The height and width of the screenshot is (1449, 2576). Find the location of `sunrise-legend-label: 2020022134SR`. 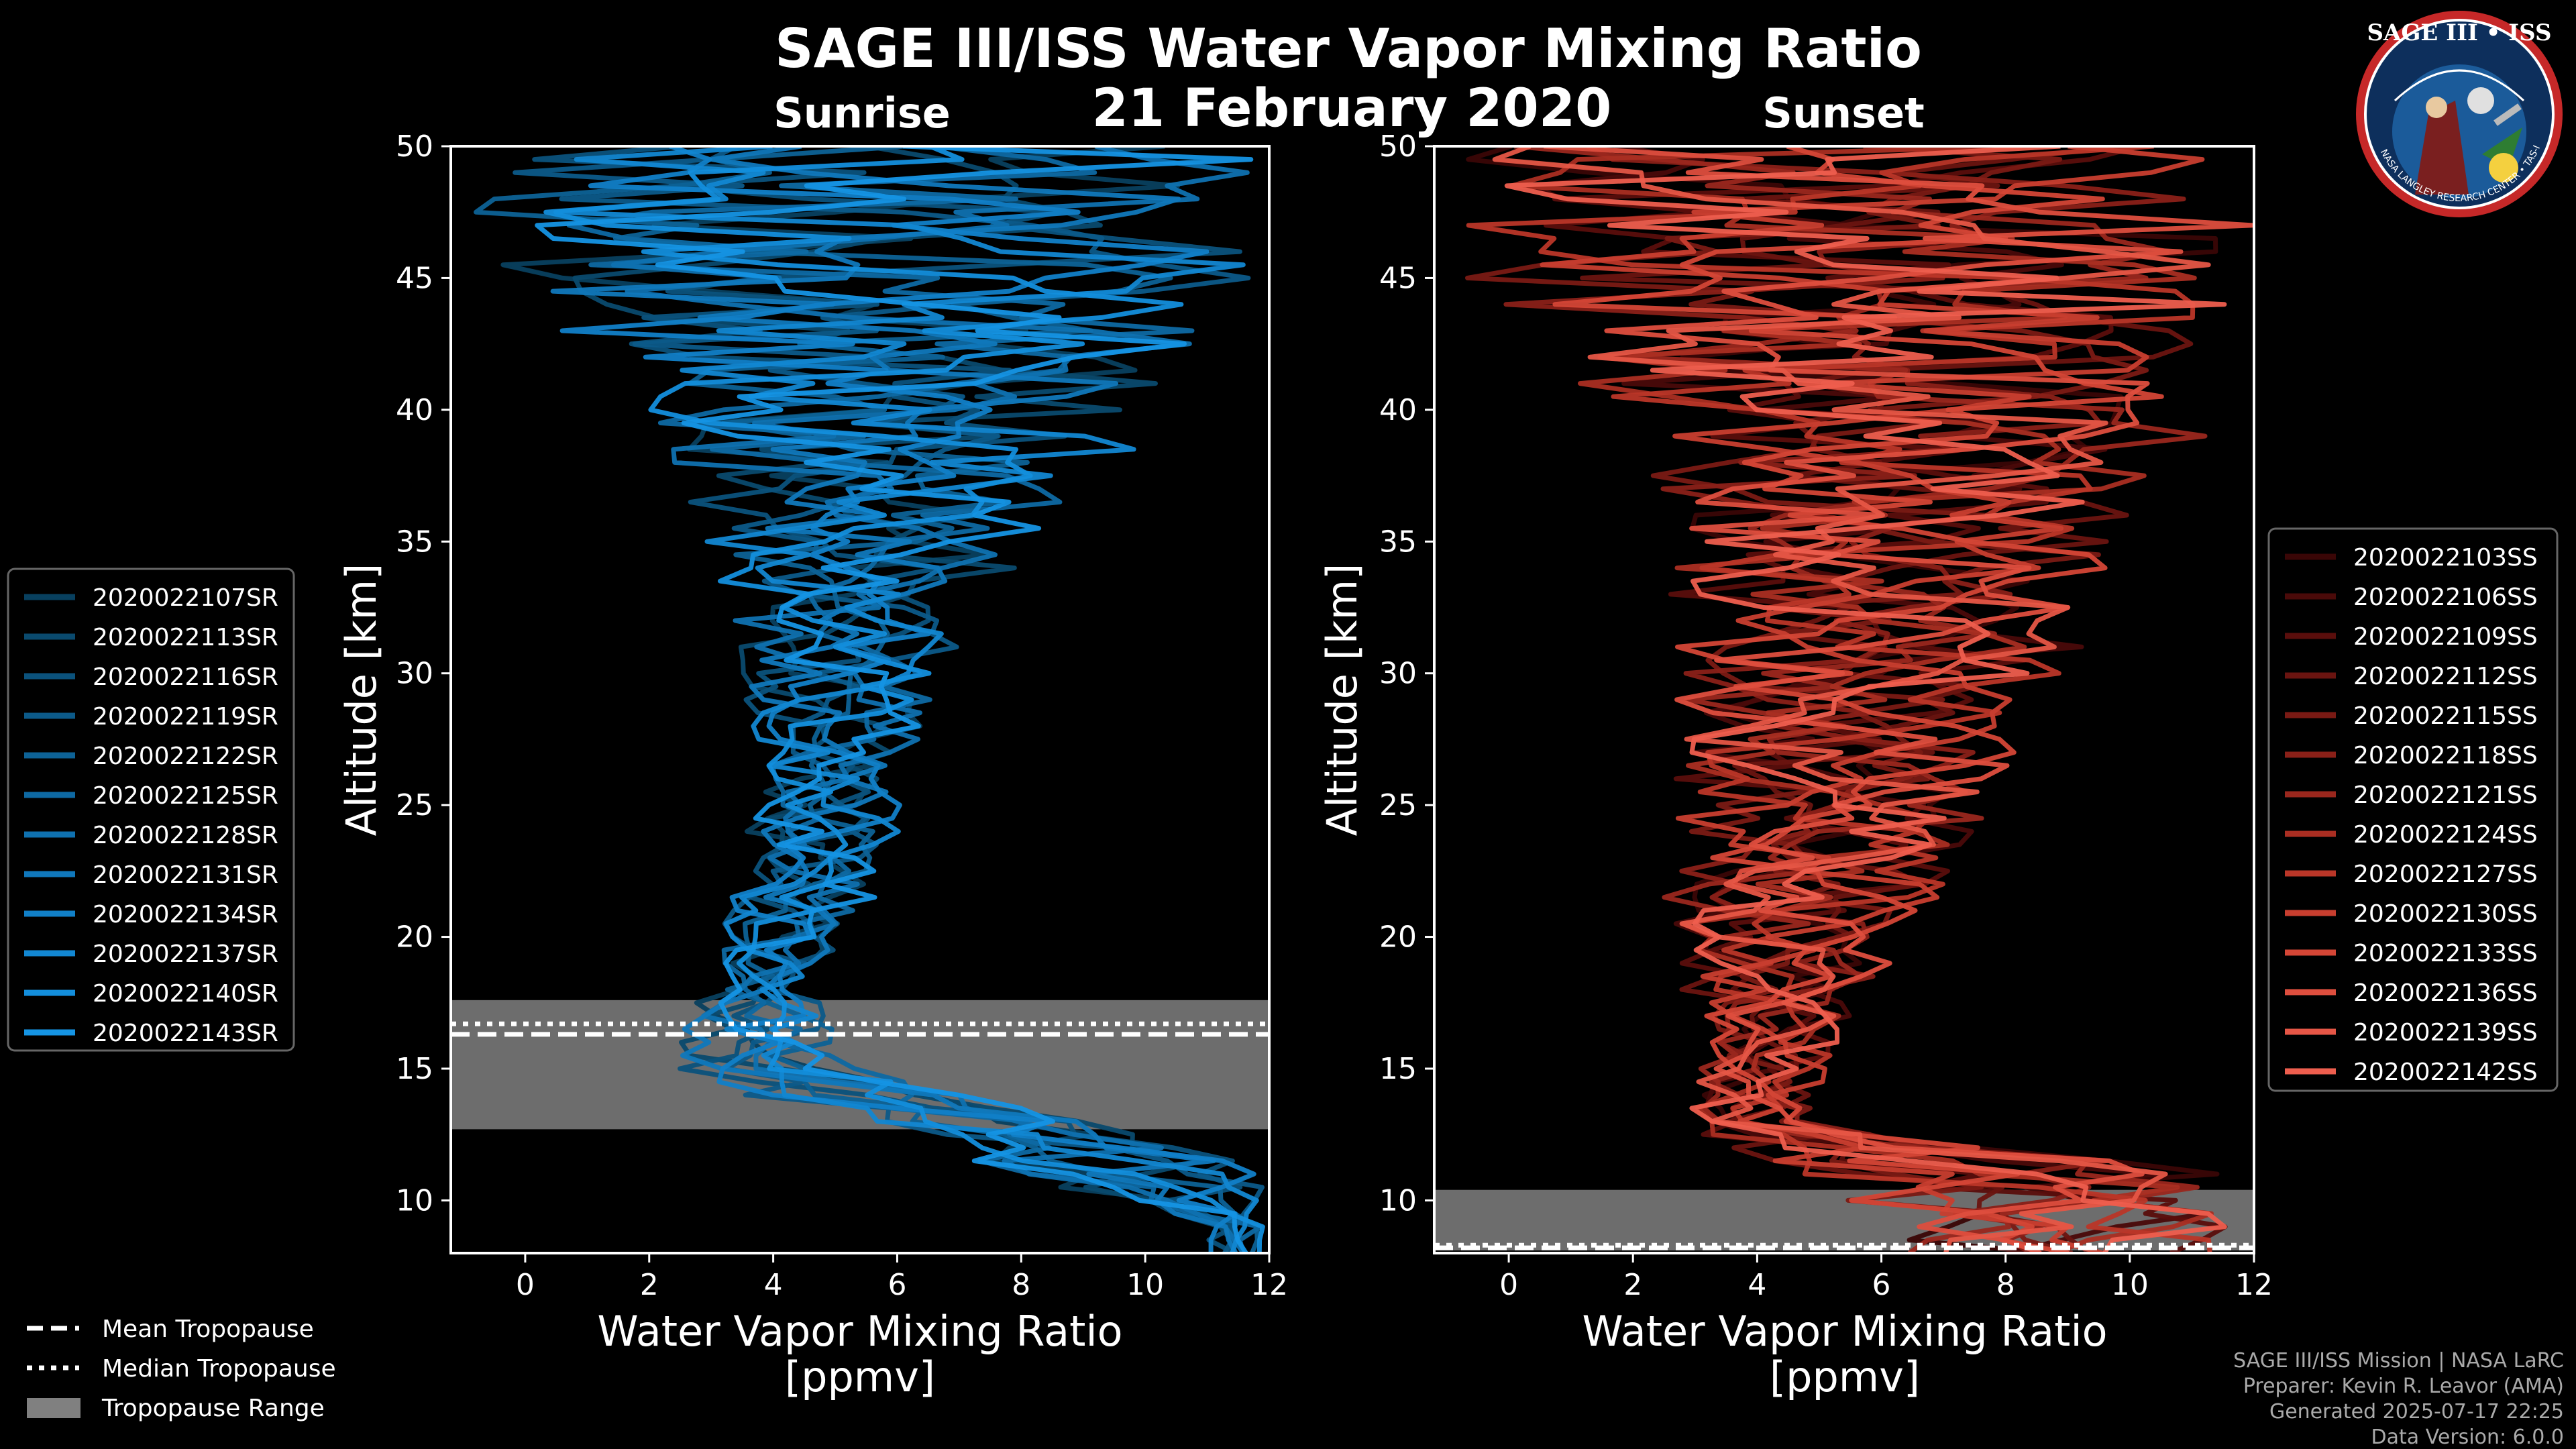

sunrise-legend-label: 2020022134SR is located at coordinates (185, 914).